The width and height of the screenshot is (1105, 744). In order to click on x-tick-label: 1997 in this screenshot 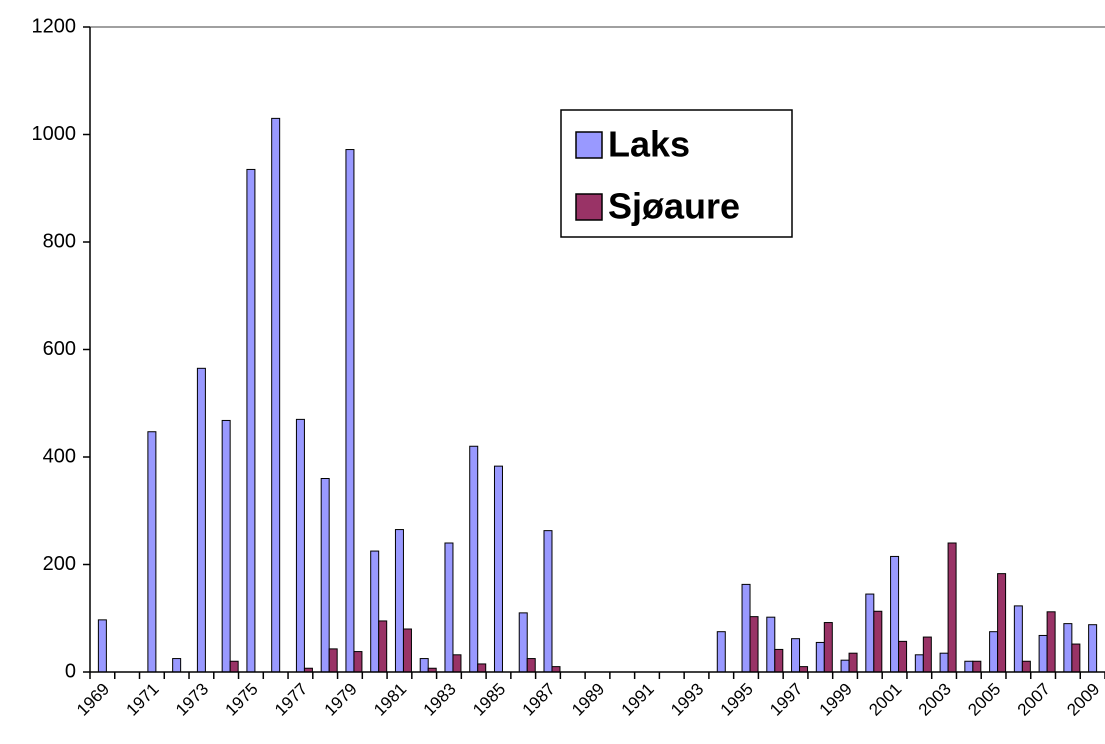, I will do `click(786, 699)`.